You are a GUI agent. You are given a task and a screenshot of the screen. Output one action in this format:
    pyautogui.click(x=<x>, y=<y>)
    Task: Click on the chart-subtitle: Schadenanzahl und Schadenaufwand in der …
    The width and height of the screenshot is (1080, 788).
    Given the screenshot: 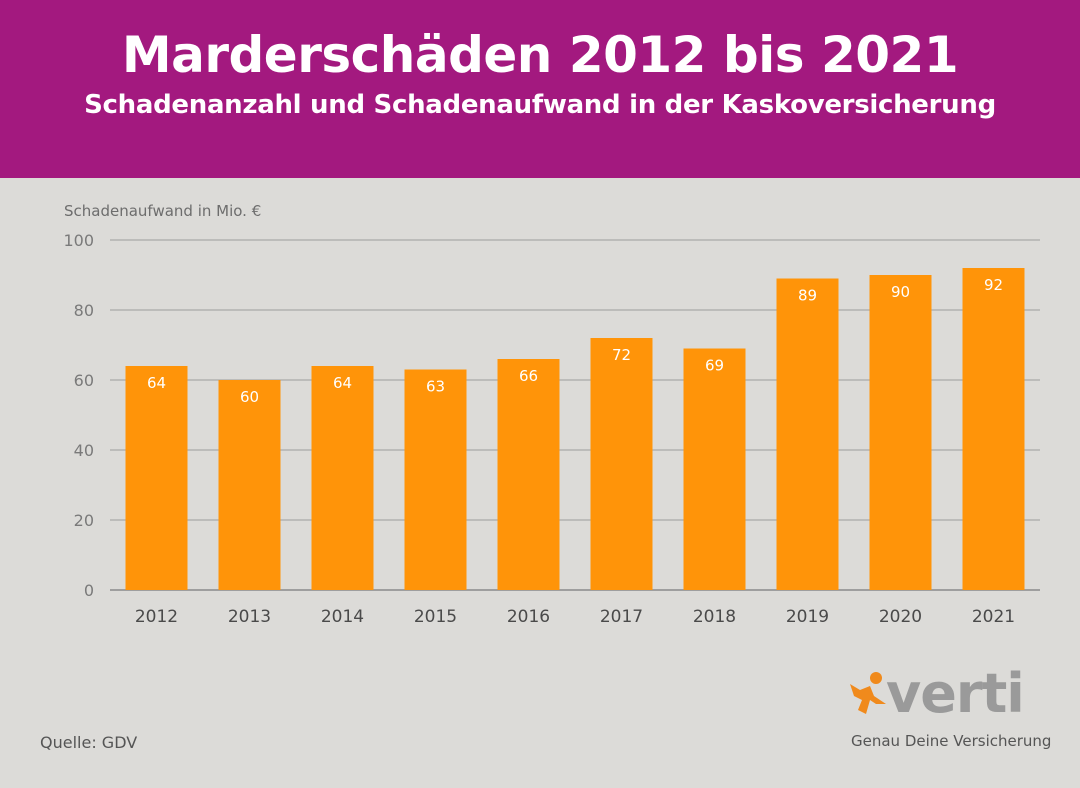 What is the action you would take?
    pyautogui.click(x=540, y=105)
    